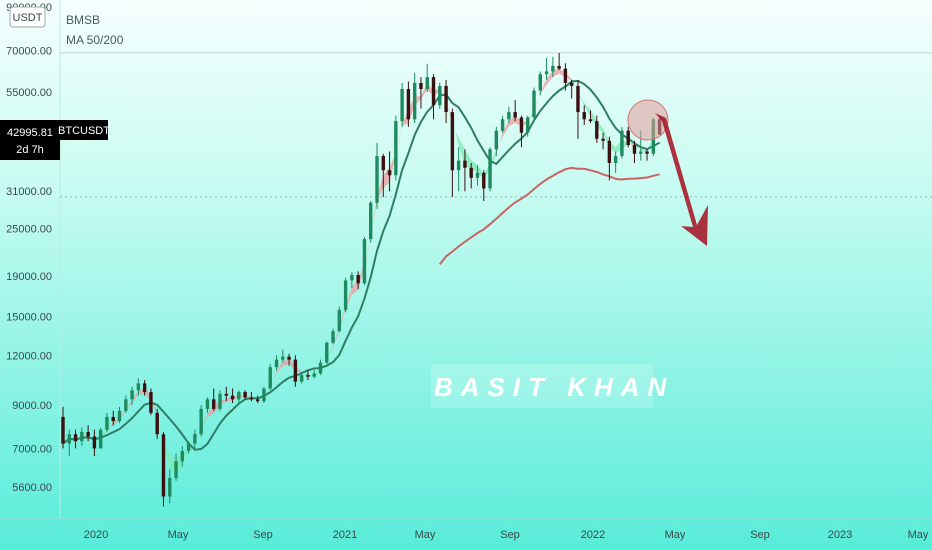 The image size is (932, 550). What do you see at coordinates (95, 40) in the screenshot?
I see `legend-subtitle: MA 50/200` at bounding box center [95, 40].